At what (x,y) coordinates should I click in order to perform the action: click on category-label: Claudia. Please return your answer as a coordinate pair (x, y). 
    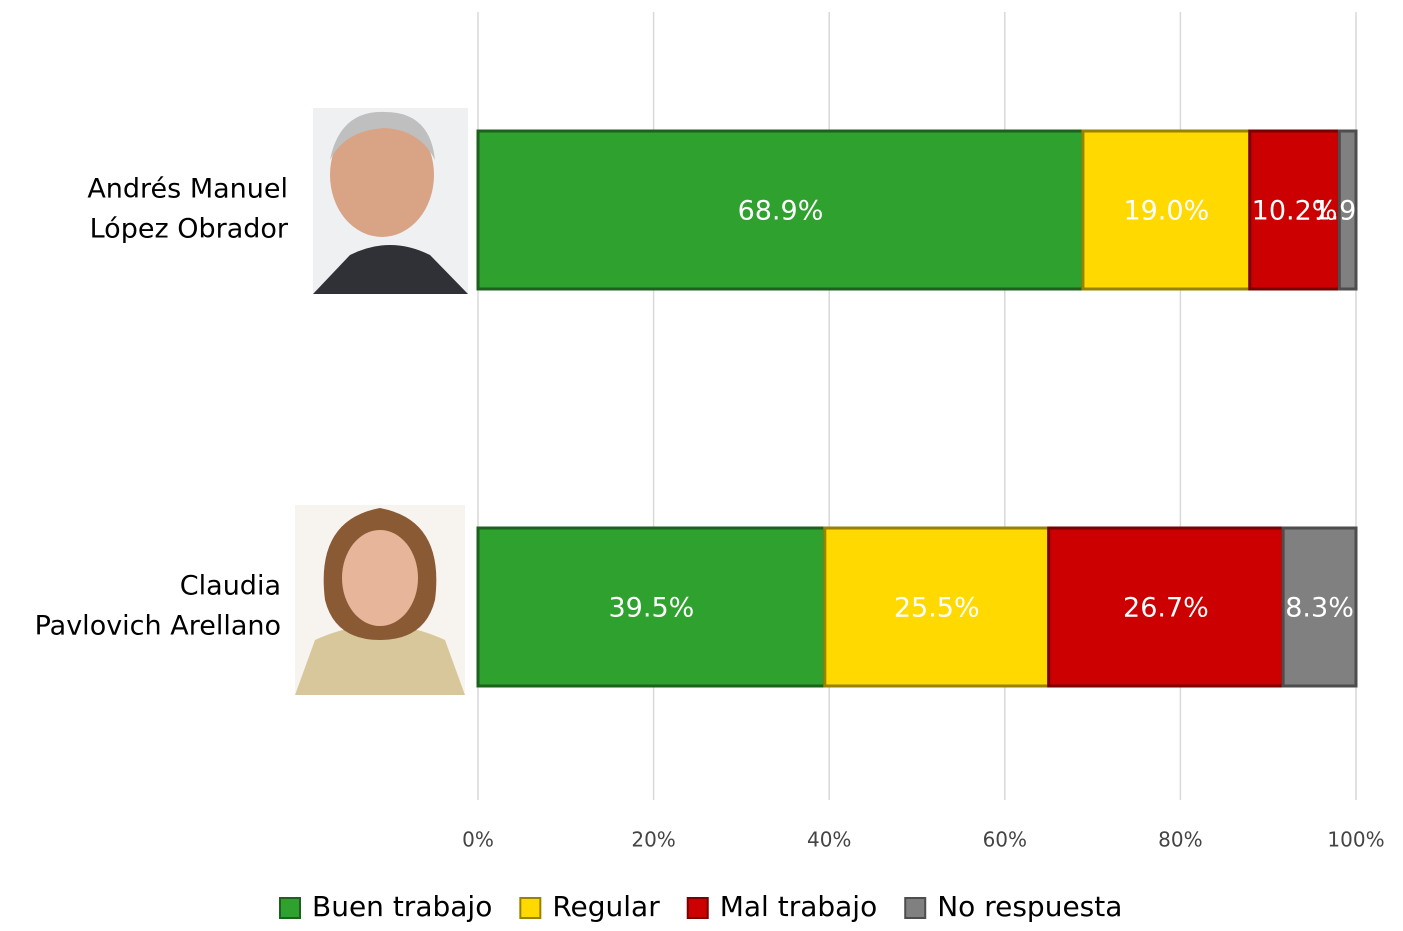
    Looking at the image, I should click on (230, 586).